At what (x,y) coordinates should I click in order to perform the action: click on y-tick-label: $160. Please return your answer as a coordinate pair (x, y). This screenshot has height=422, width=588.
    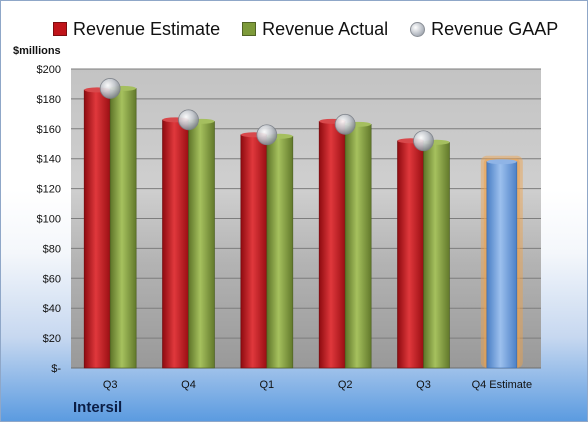
    Looking at the image, I should click on (49, 130).